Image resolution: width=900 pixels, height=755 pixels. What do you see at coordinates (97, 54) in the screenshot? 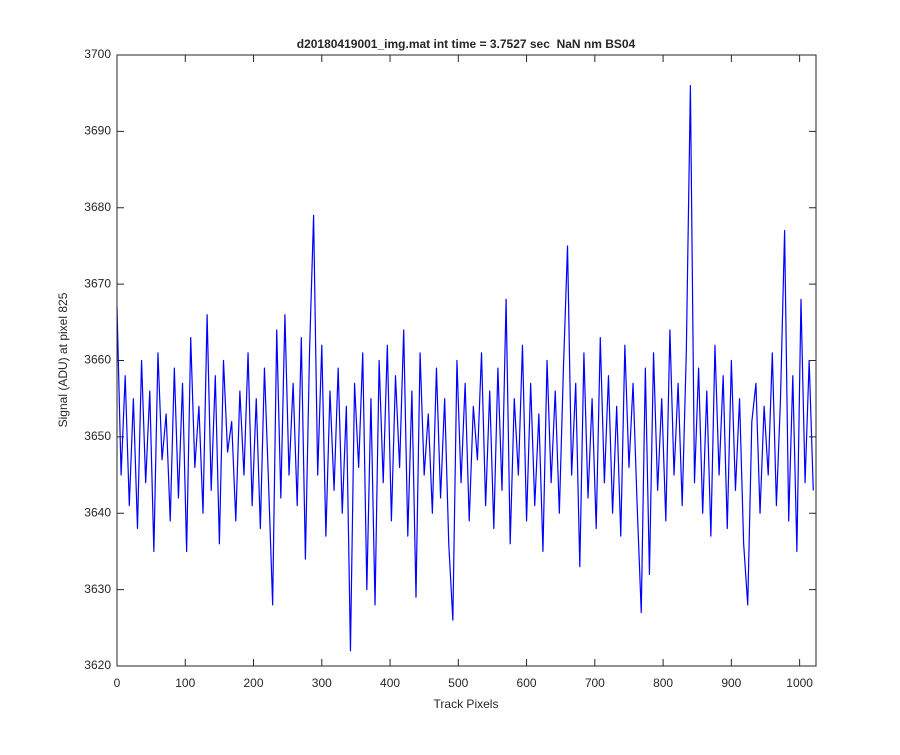
I see `y-tick-label: 3700` at bounding box center [97, 54].